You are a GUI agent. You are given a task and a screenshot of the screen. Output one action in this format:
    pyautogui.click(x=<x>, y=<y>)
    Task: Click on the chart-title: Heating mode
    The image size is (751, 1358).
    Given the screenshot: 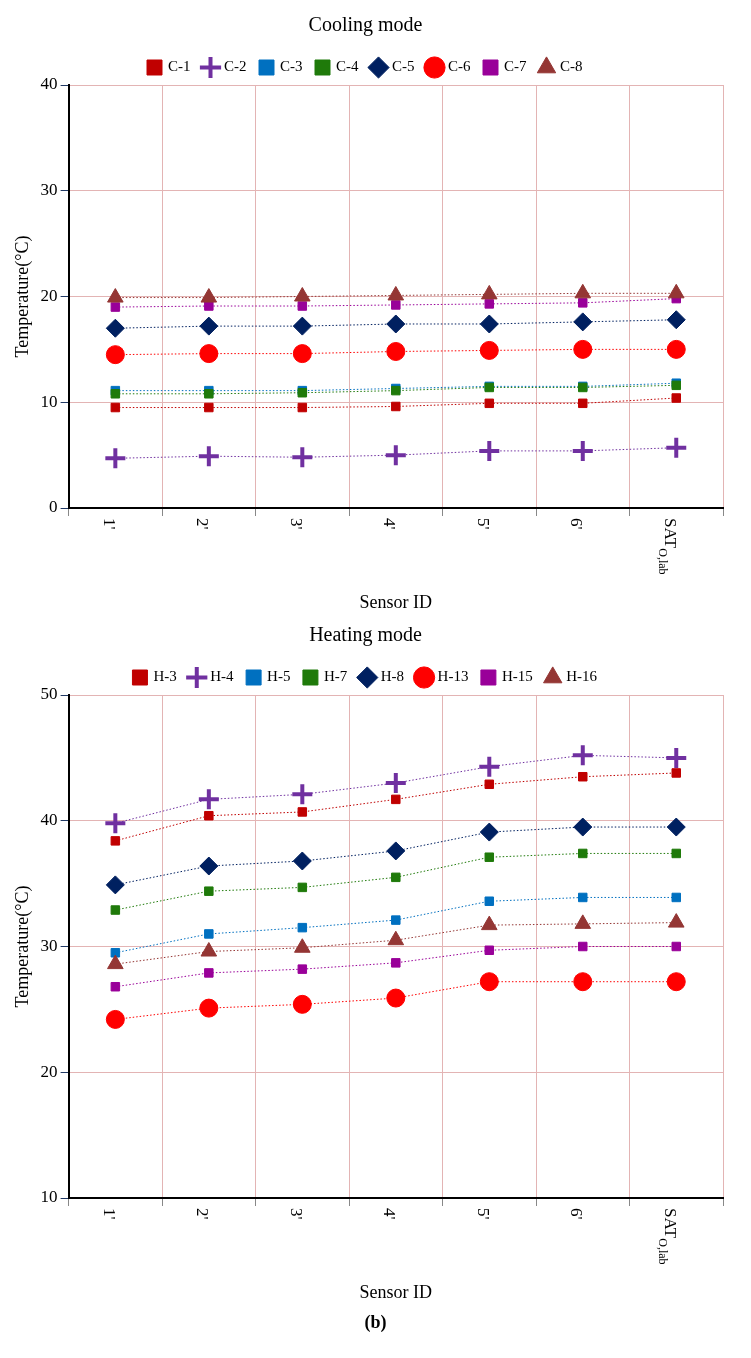 What is the action you would take?
    pyautogui.click(x=365, y=635)
    